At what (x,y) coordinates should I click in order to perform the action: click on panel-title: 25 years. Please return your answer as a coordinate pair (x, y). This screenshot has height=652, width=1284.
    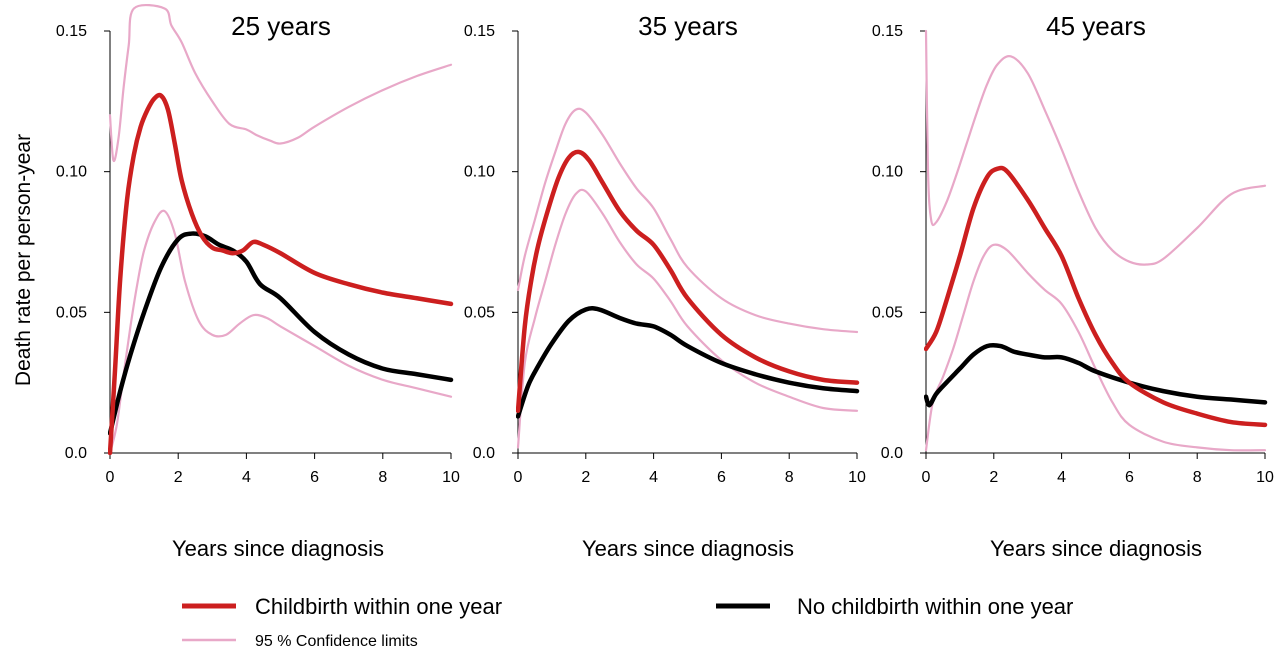
    Looking at the image, I should click on (281, 26).